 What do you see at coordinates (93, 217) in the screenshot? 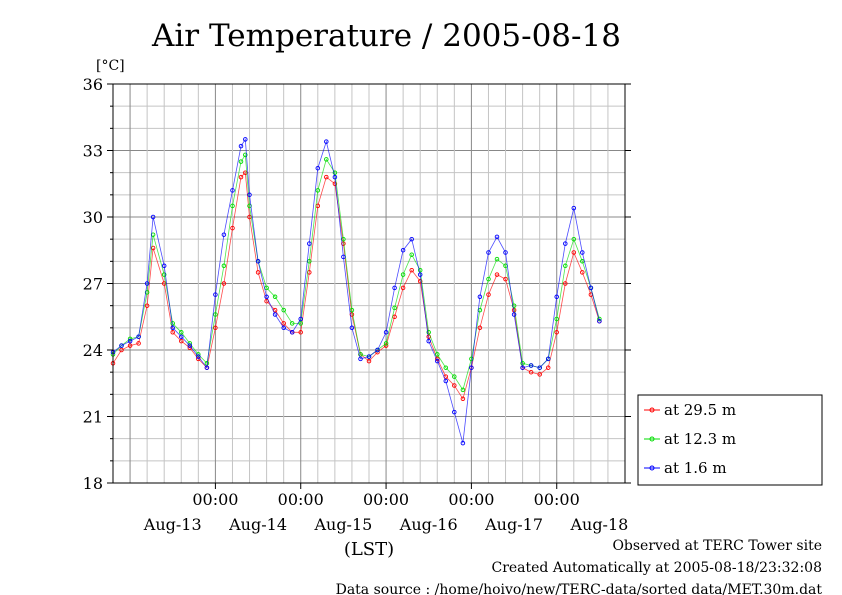
I see `y-tick-label: 30` at bounding box center [93, 217].